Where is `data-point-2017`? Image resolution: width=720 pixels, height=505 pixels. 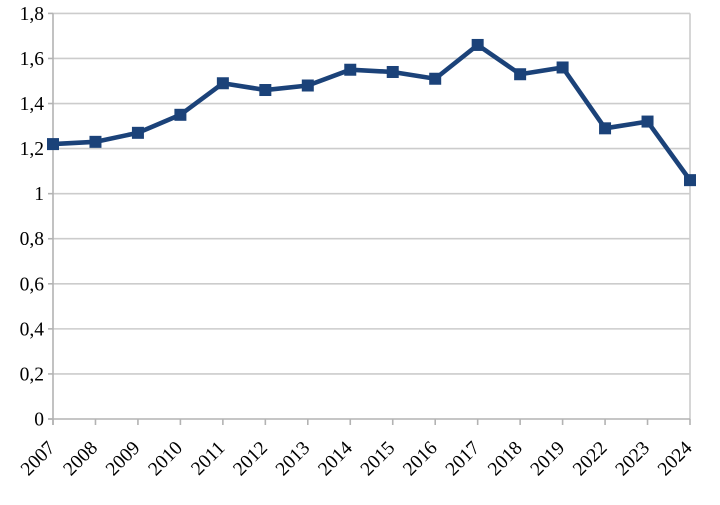 data-point-2017 is located at coordinates (477, 44).